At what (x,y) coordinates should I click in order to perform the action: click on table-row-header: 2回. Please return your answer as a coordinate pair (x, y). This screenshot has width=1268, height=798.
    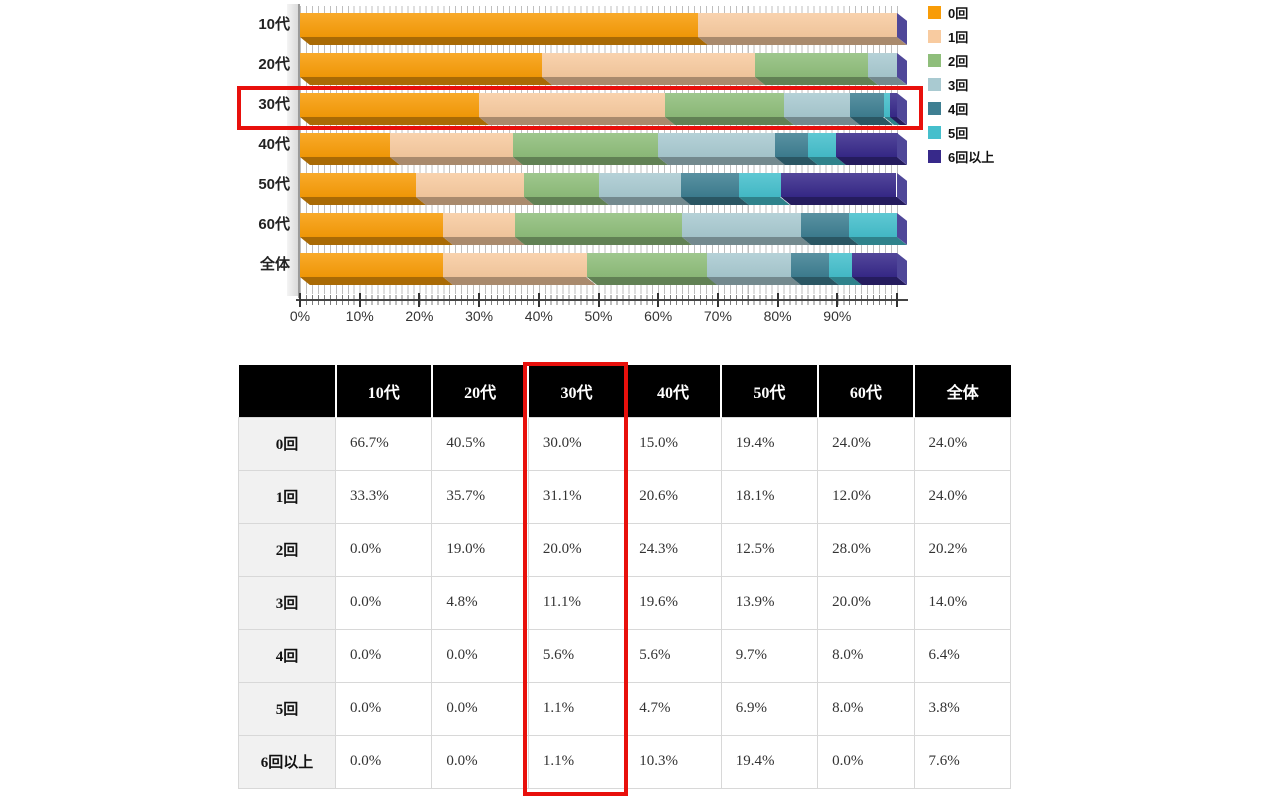
    Looking at the image, I should click on (287, 549).